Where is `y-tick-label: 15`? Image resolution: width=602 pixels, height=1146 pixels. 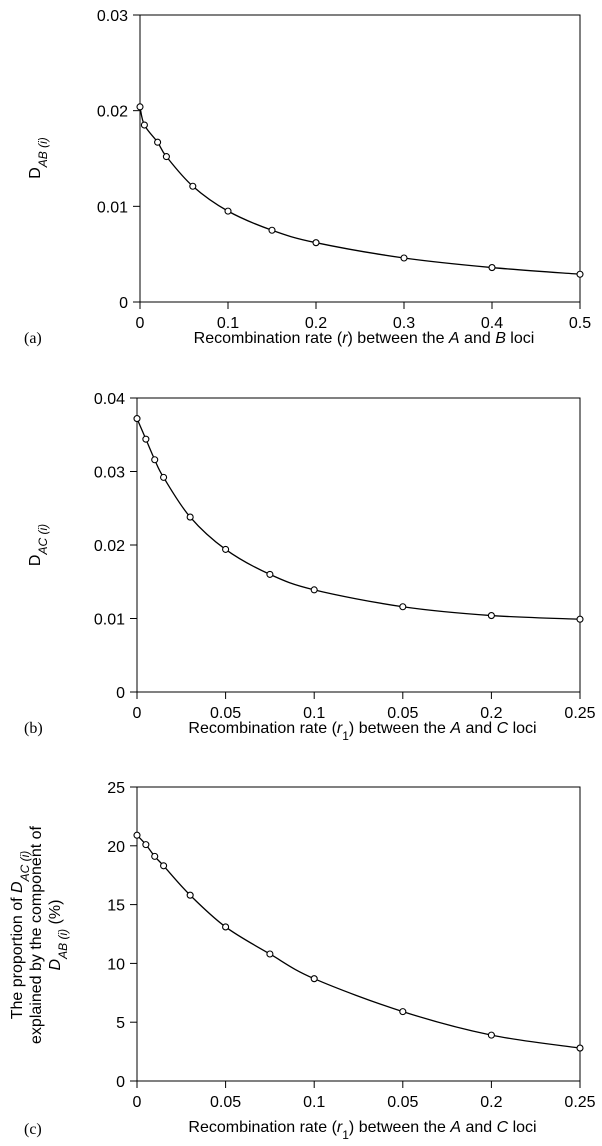
y-tick-label: 15 is located at coordinates (116, 906).